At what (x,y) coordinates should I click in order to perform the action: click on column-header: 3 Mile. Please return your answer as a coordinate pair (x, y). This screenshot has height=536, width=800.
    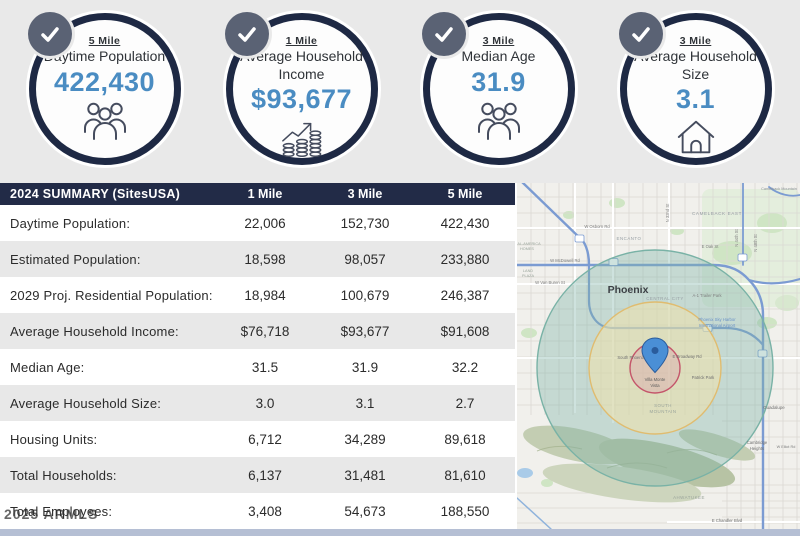
    Looking at the image, I should click on (365, 194).